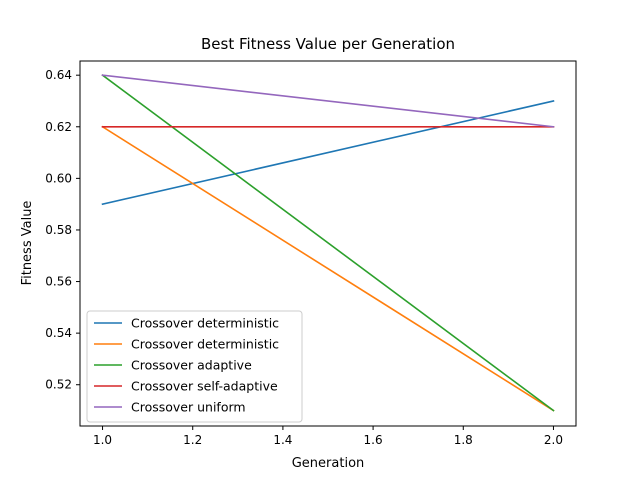 This screenshot has width=640, height=480. I want to click on y-tick-label: 0.64, so click(58, 75).